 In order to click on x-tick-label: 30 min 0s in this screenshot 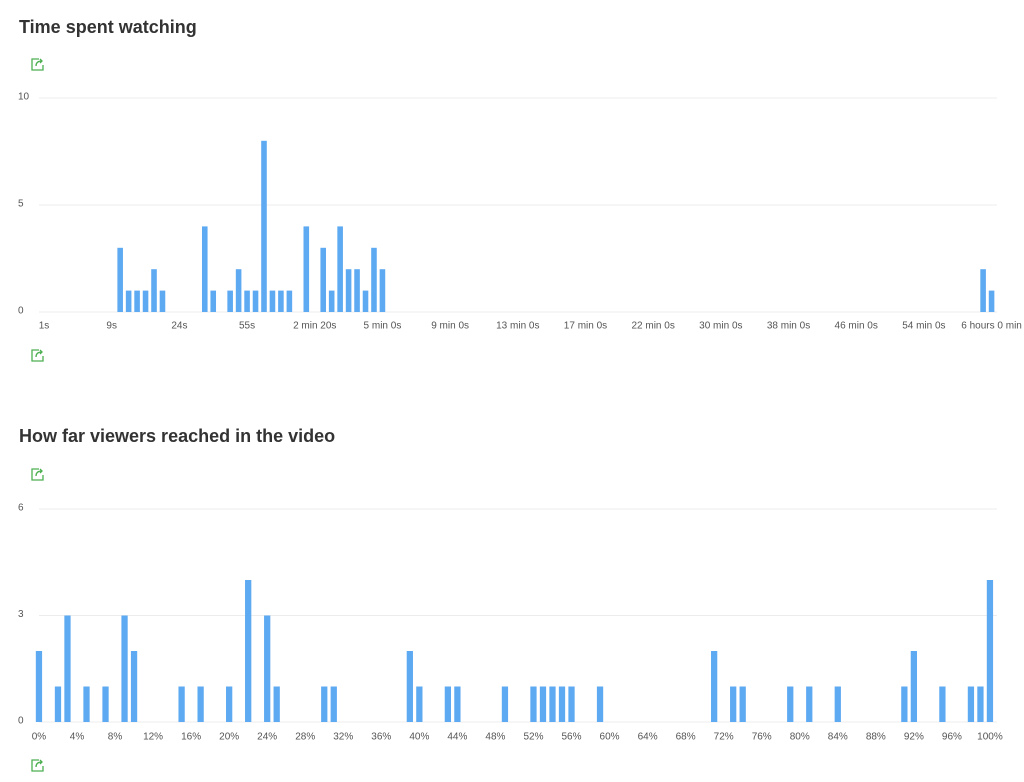, I will do `click(720, 326)`.